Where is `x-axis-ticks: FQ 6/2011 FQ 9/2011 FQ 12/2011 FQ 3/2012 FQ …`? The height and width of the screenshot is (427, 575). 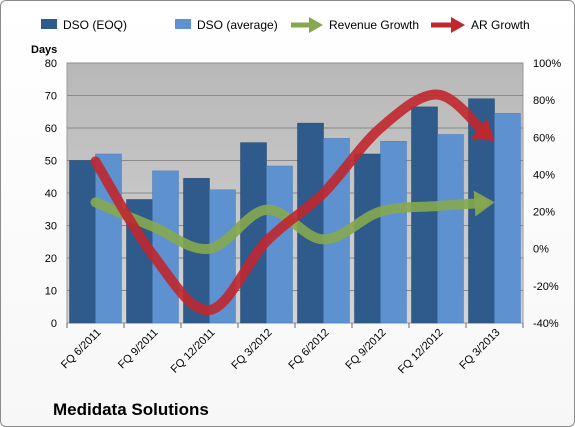
x-axis-ticks: FQ 6/2011 FQ 9/2011 FQ 12/2011 FQ 3/2012 FQ … is located at coordinates (291, 350).